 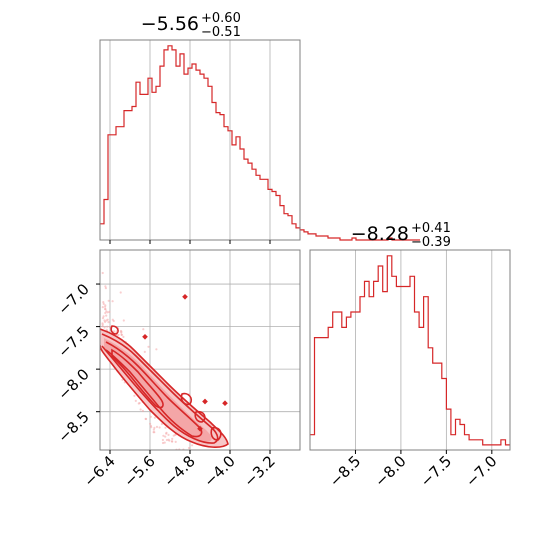 I want to click on joint-frame, so click(x=200, y=350).